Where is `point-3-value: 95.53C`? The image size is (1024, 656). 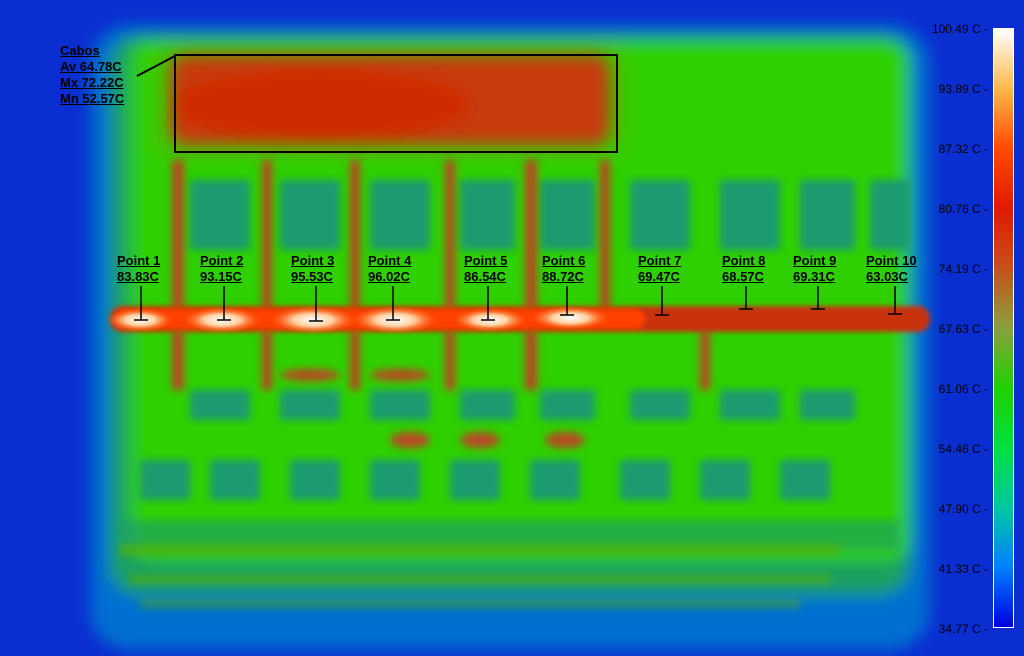 point-3-value: 95.53C is located at coordinates (312, 276).